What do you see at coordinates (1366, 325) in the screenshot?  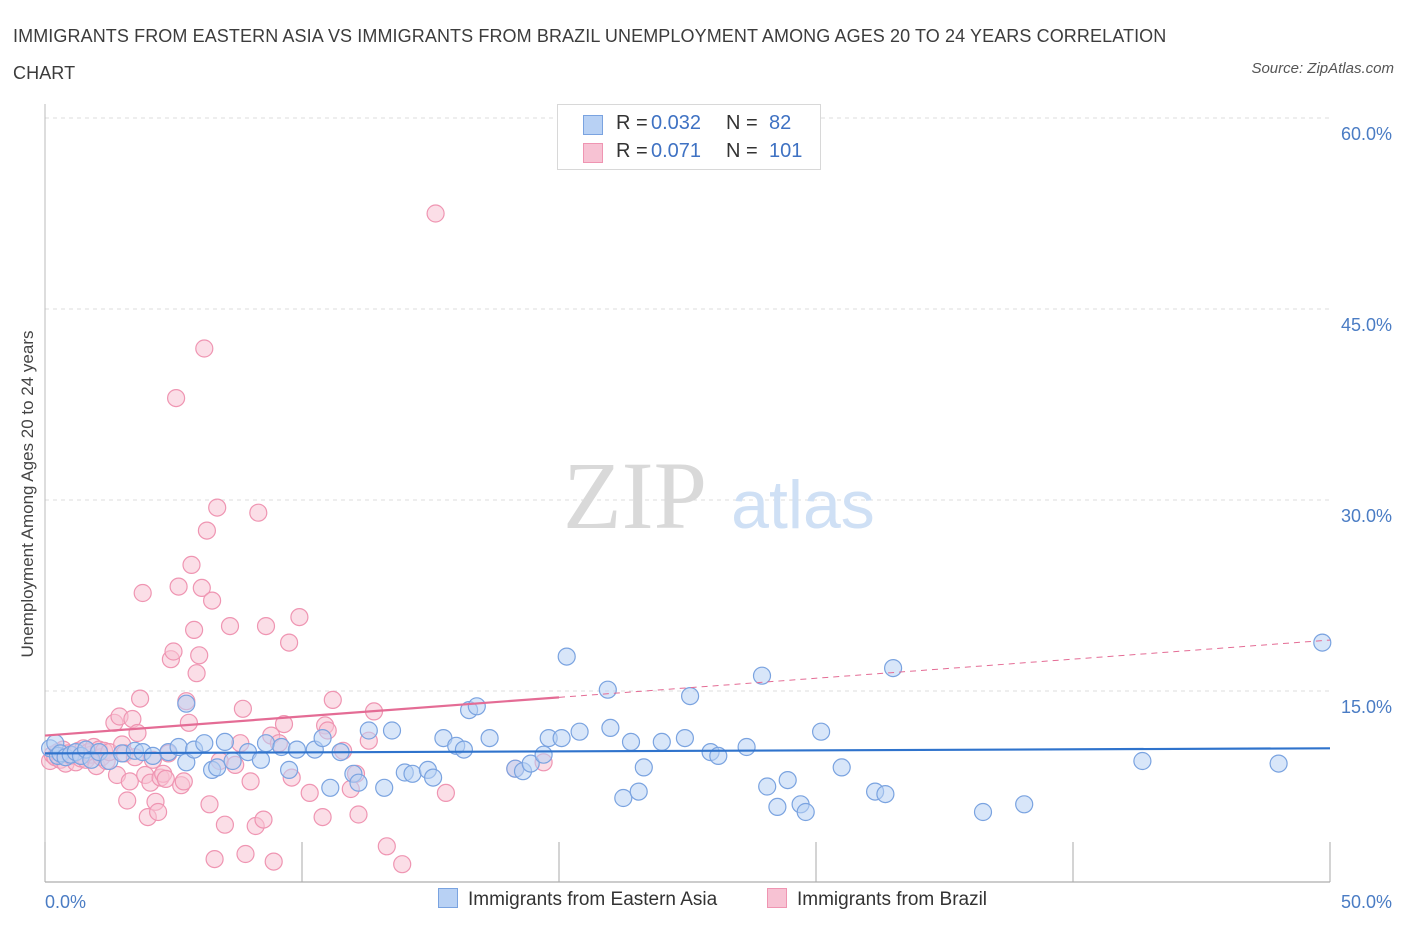 I see `y-tick-label: 45.0%` at bounding box center [1366, 325].